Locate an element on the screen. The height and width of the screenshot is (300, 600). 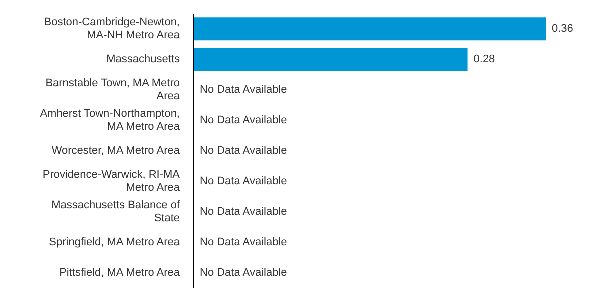
y-tick-label: Providence-Warwick, RI-MA Metro Area is located at coordinates (111, 181).